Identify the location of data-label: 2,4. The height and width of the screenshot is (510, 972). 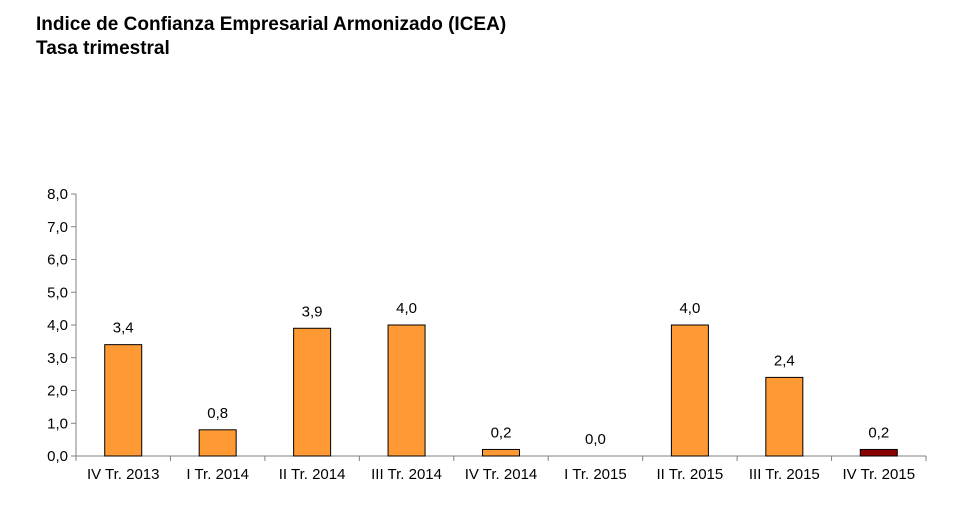
(784, 360).